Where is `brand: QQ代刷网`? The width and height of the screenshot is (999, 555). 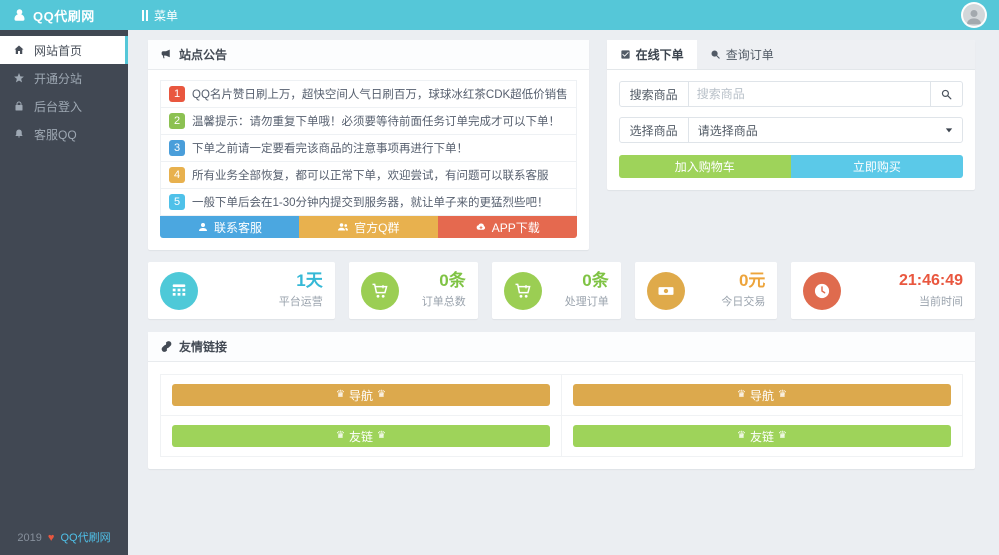 brand: QQ代刷网 is located at coordinates (64, 15).